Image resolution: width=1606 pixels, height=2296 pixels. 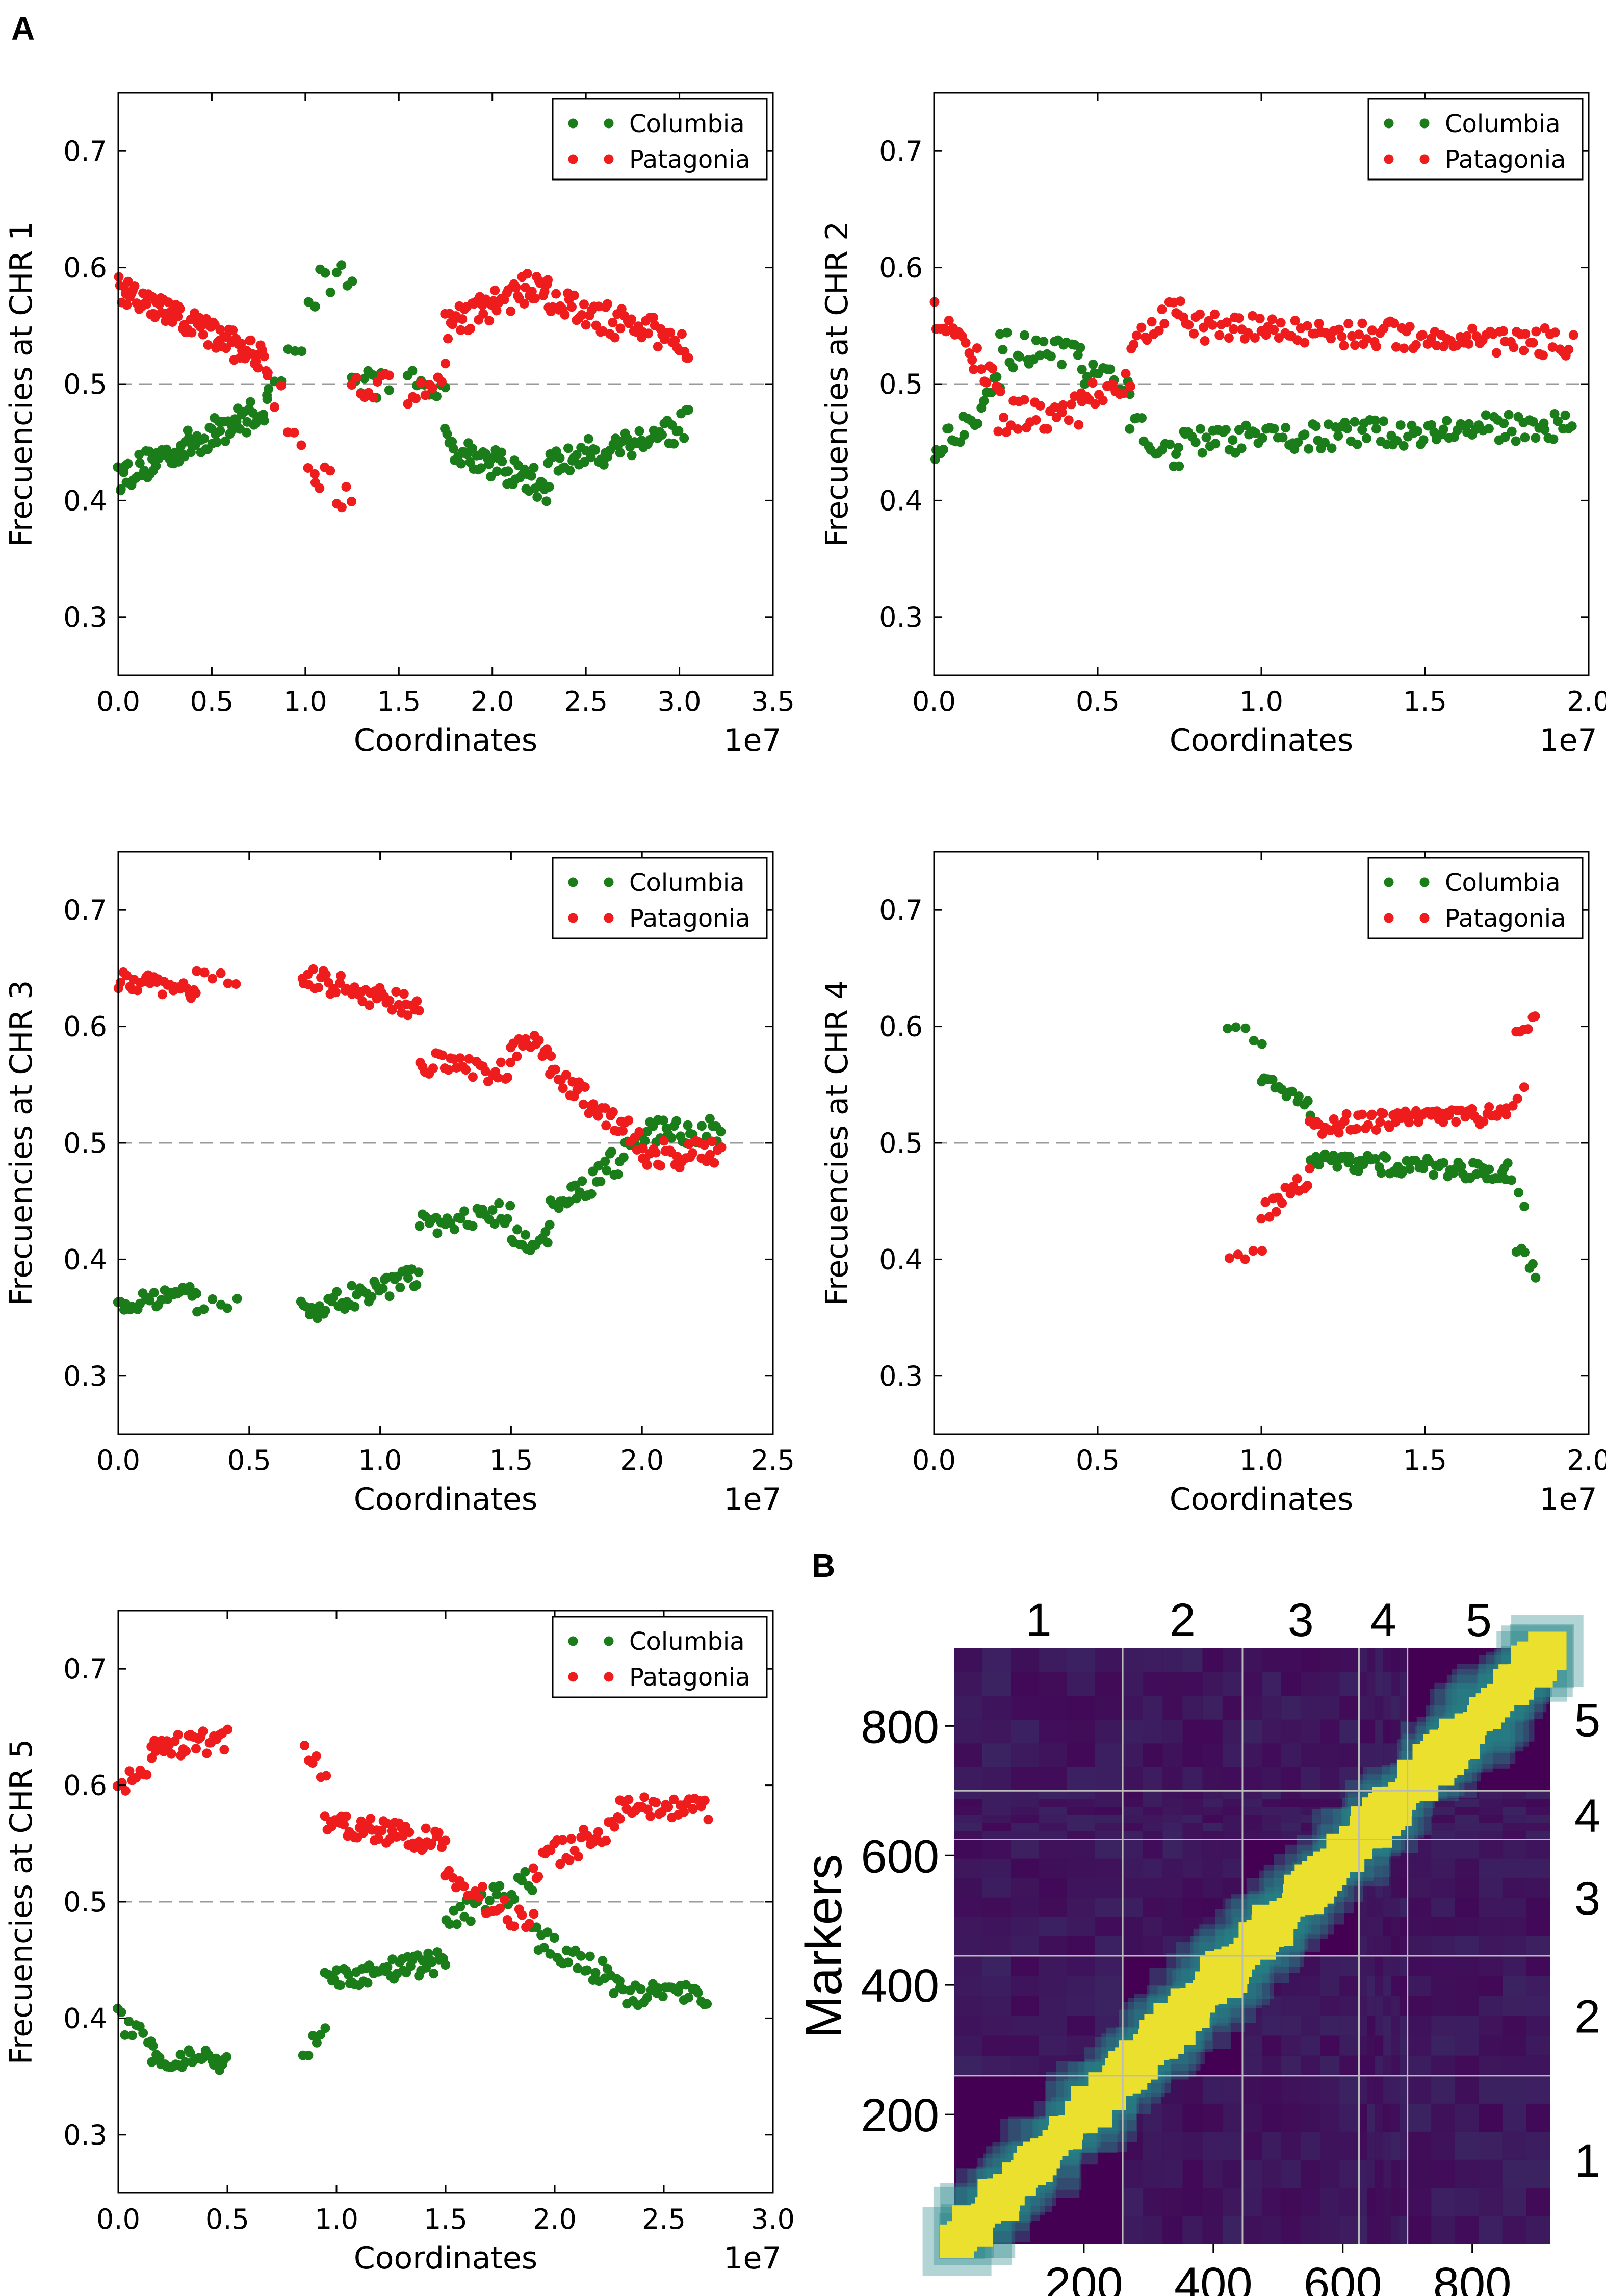 I want to click on chromosome-label-right: 5, so click(x=1587, y=1721).